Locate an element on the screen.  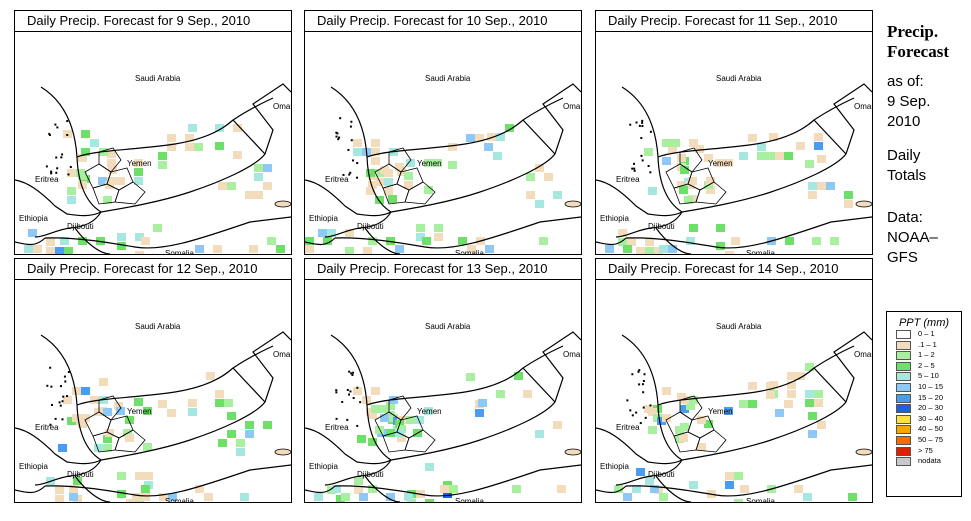
country-boundaries is located at coordinates (443, 168).